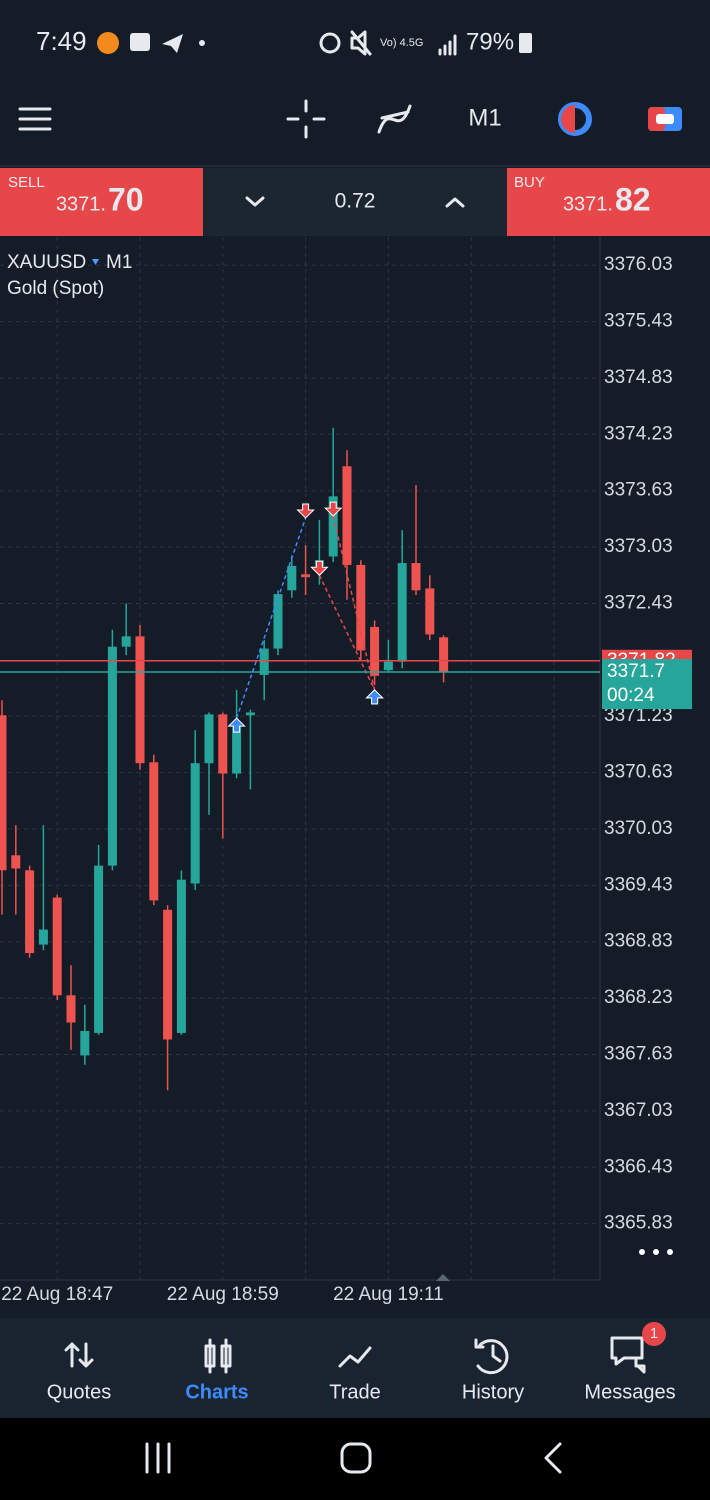 The width and height of the screenshot is (710, 1500). What do you see at coordinates (484, 117) in the screenshot?
I see `timeframe-button: M1` at bounding box center [484, 117].